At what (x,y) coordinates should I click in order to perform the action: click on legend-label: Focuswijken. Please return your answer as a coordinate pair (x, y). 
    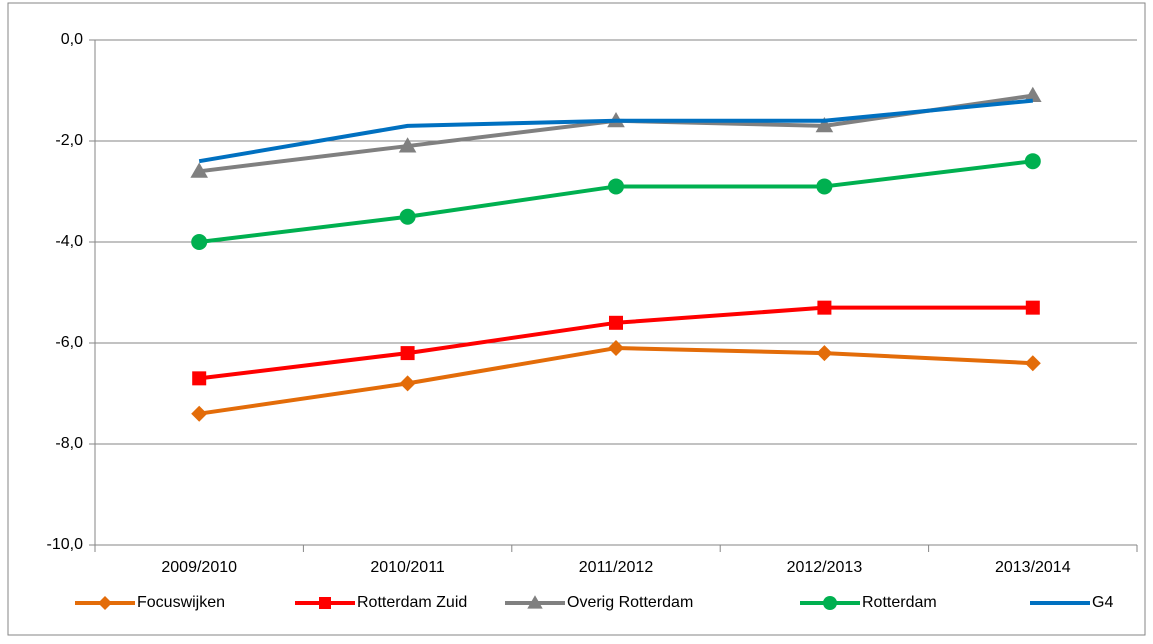
    Looking at the image, I should click on (181, 602).